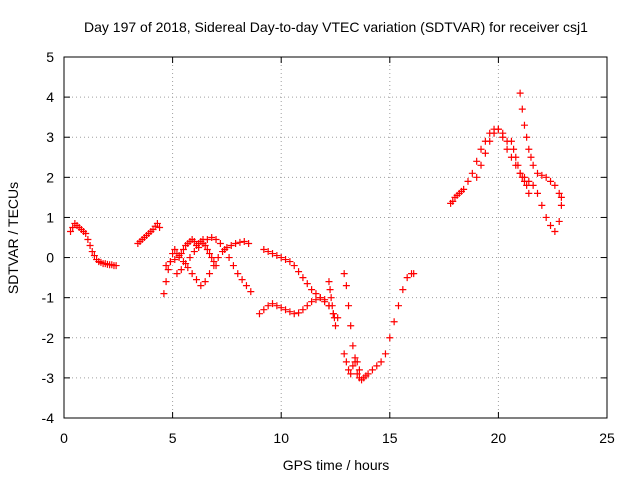 The width and height of the screenshot is (640, 480). Describe the element at coordinates (499, 438) in the screenshot. I see `x-tick-label: 20` at that location.